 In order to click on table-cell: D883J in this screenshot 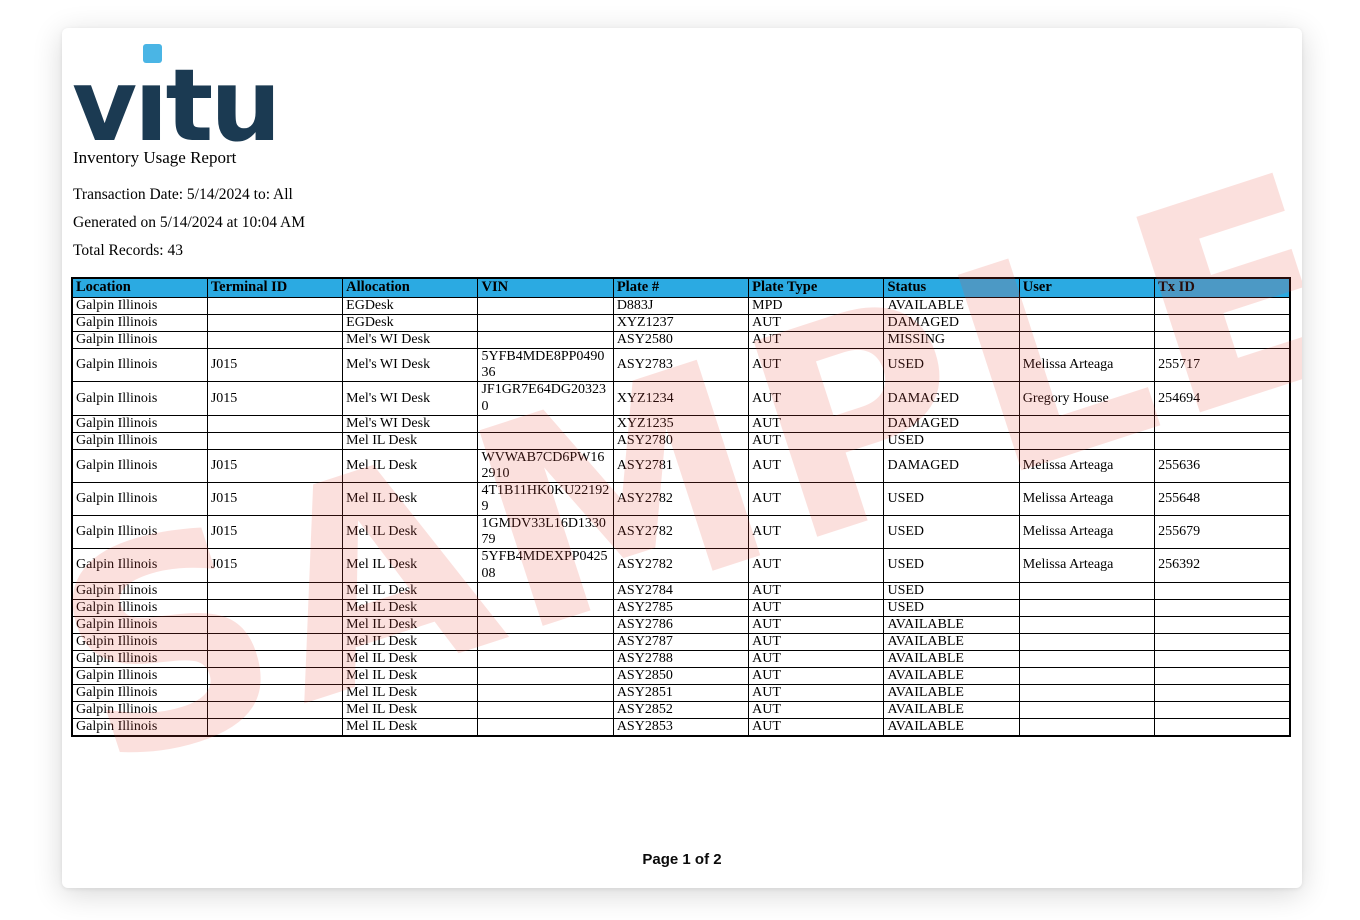, I will do `click(681, 306)`.